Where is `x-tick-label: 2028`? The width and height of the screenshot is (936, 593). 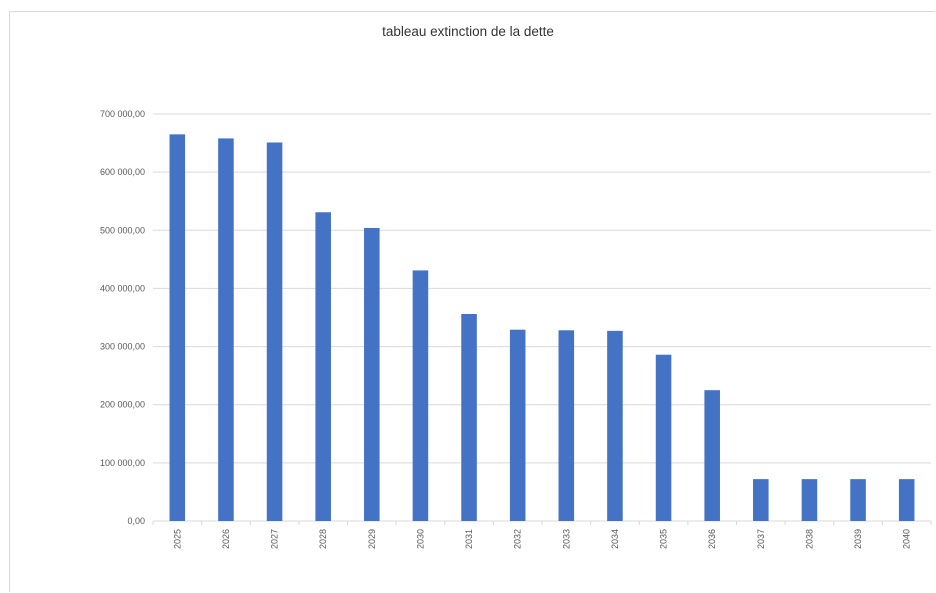 x-tick-label: 2028 is located at coordinates (323, 539).